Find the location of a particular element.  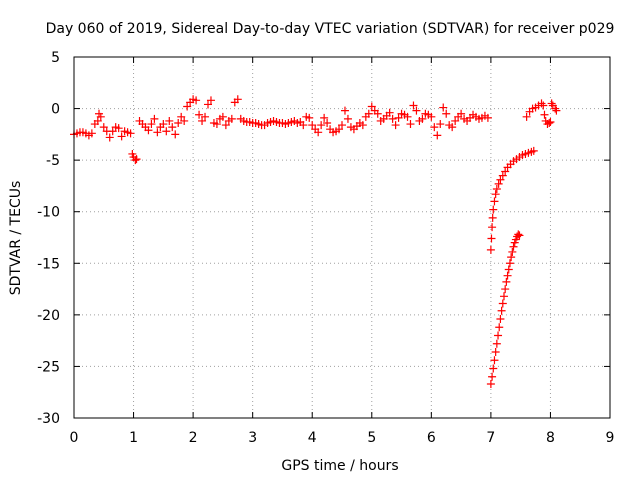

x-axis-label: GPS time / hours is located at coordinates (339, 466).